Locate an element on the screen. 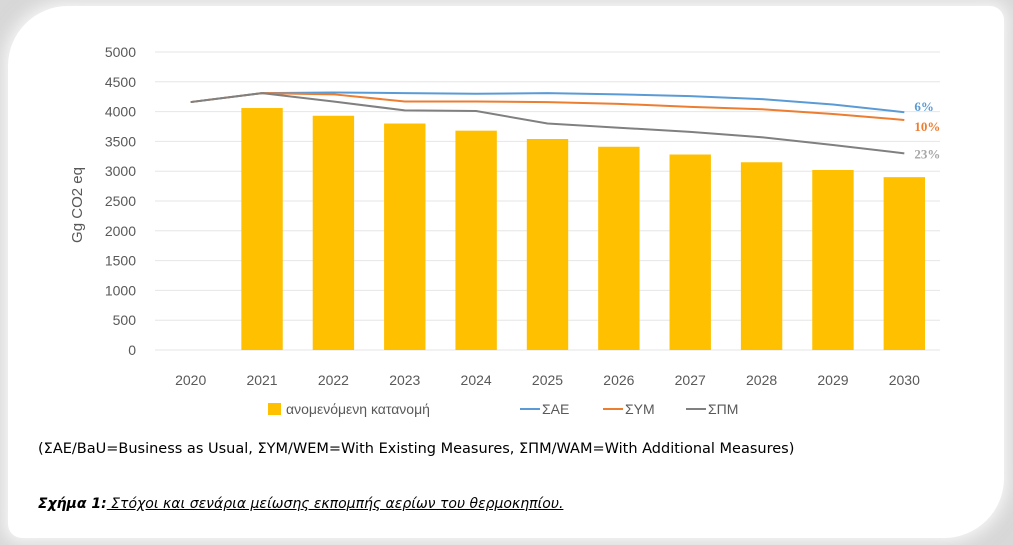 The height and width of the screenshot is (545, 1013). x-tick-label: 2022 is located at coordinates (333, 380).